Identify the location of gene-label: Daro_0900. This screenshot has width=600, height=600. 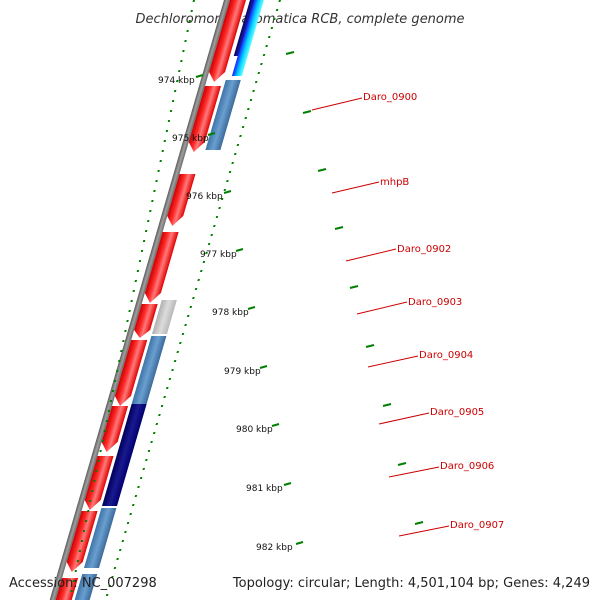
(390, 97).